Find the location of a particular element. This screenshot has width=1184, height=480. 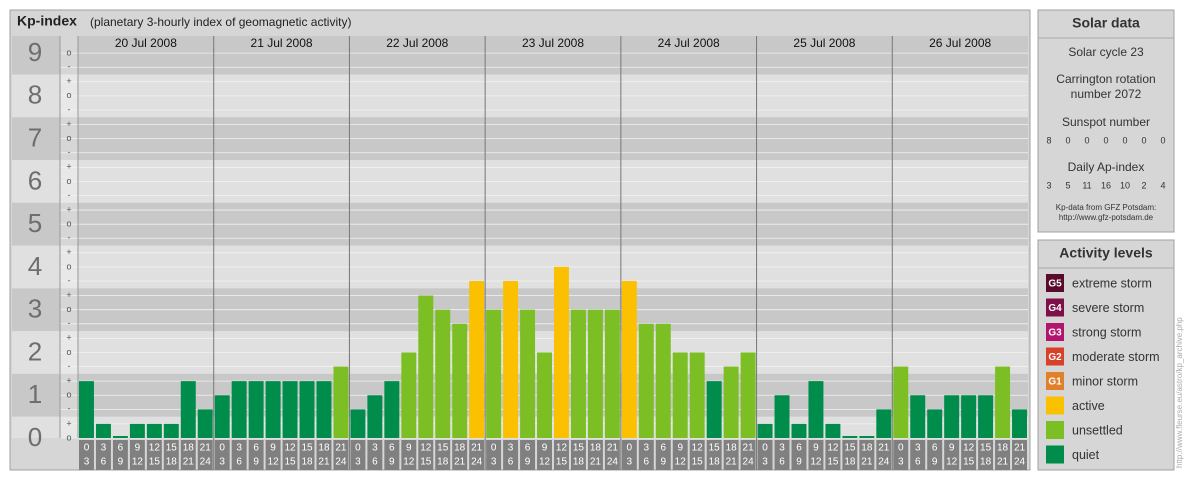

source: Kp-data from GFZ Potsdam: is located at coordinates (1106, 207).